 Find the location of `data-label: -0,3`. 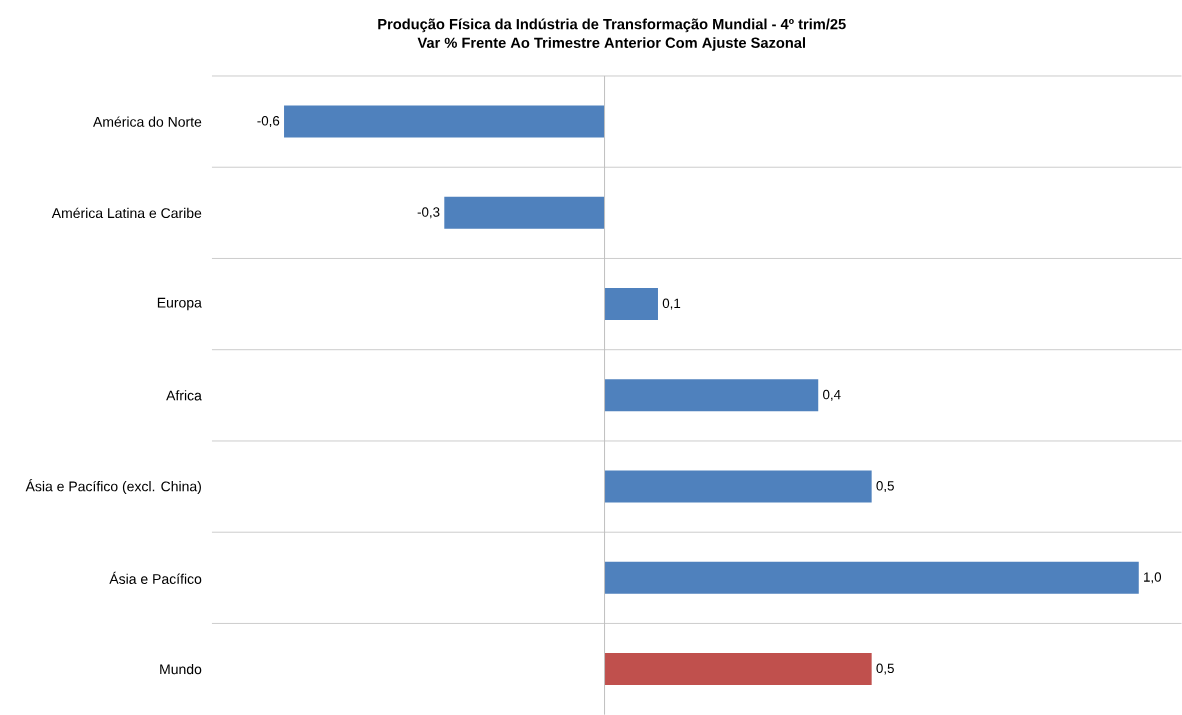

data-label: -0,3 is located at coordinates (428, 213).